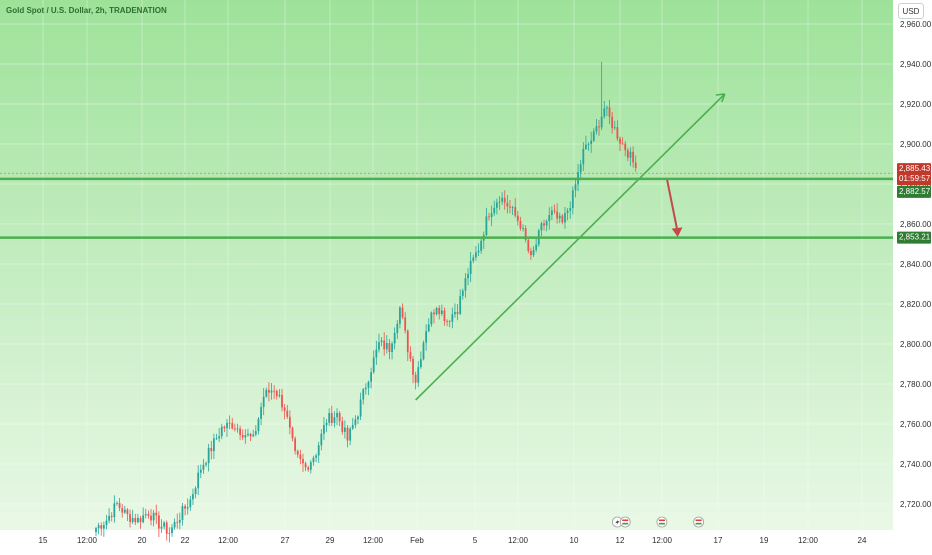 The width and height of the screenshot is (932, 555). What do you see at coordinates (911, 11) in the screenshot?
I see `currency-button: USD` at bounding box center [911, 11].